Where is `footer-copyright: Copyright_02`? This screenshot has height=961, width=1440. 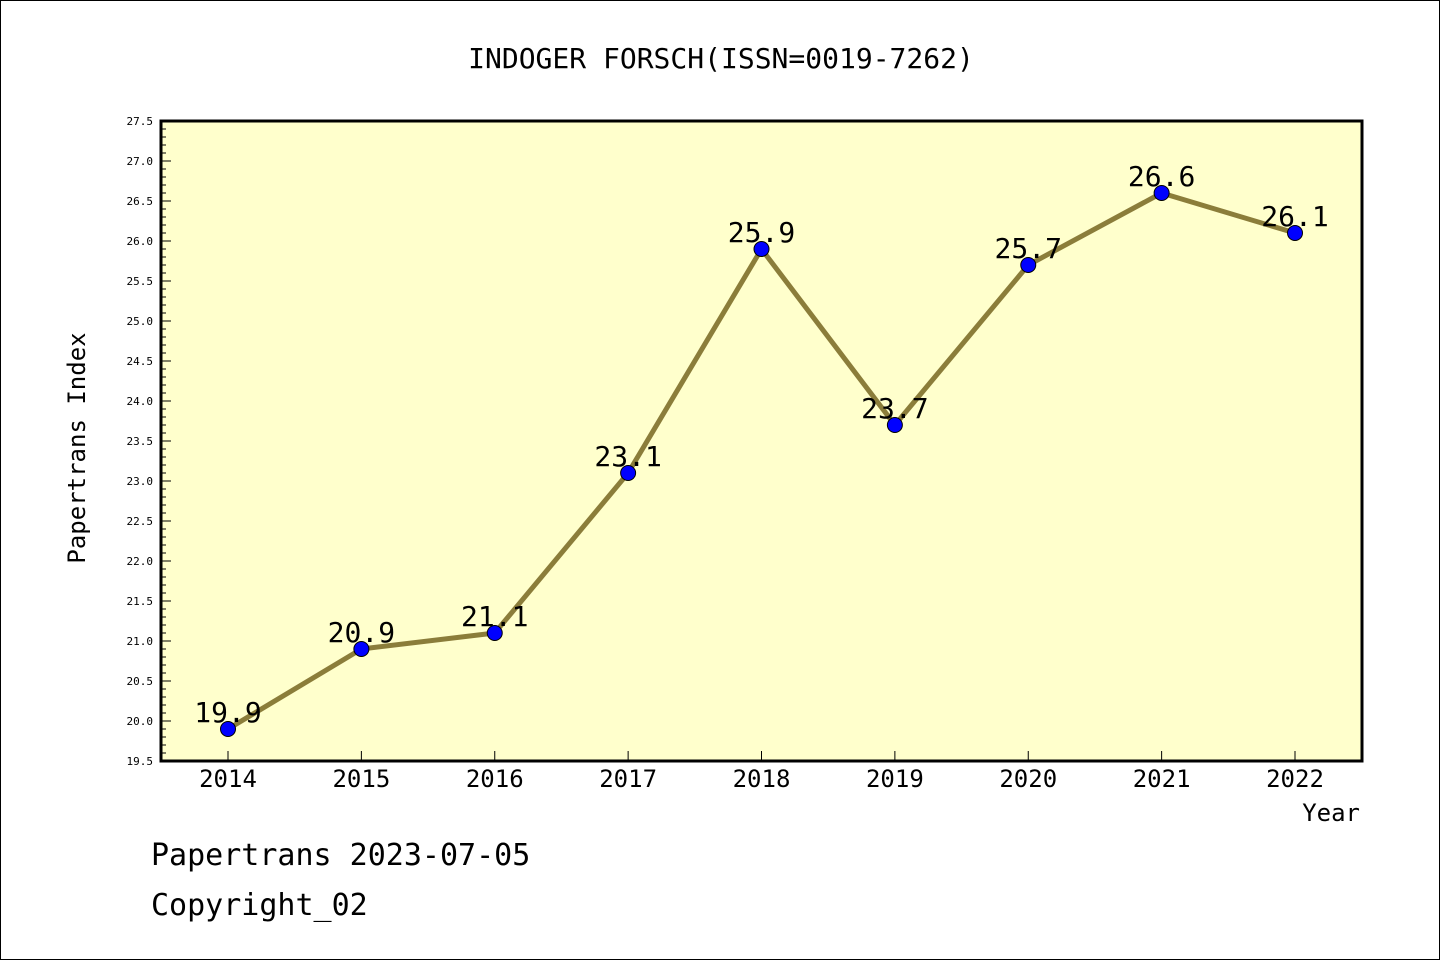 footer-copyright: Copyright_02 is located at coordinates (259, 905).